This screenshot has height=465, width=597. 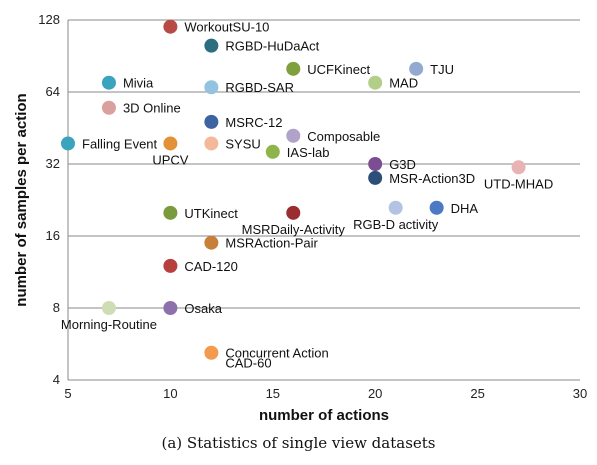 What do you see at coordinates (402, 164) in the screenshot?
I see `point-label: G3D` at bounding box center [402, 164].